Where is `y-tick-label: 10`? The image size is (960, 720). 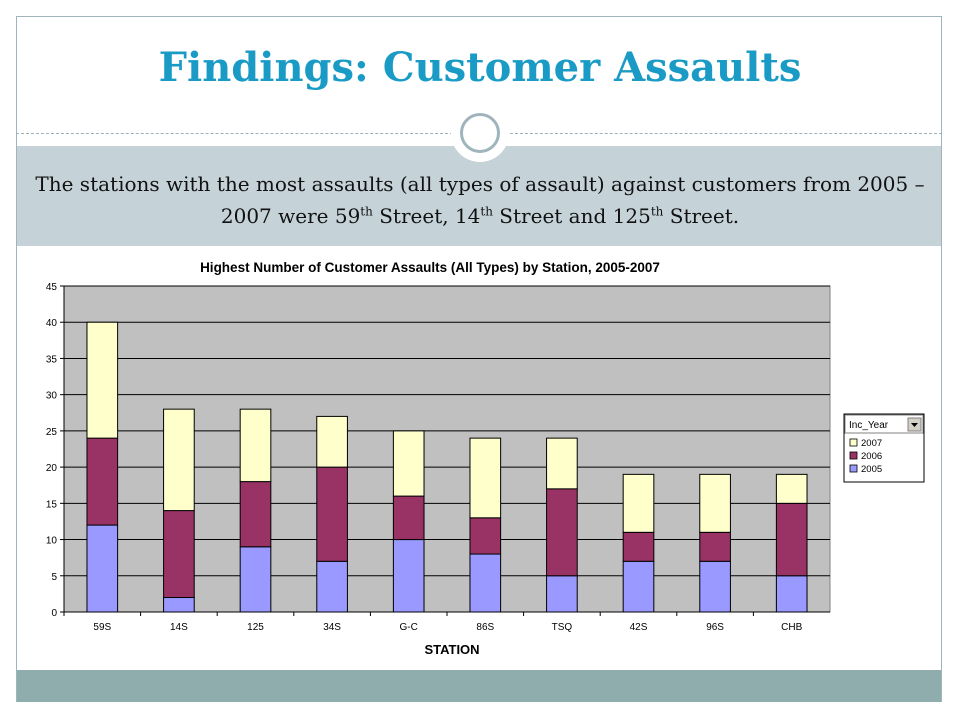
y-tick-label: 10 is located at coordinates (52, 541).